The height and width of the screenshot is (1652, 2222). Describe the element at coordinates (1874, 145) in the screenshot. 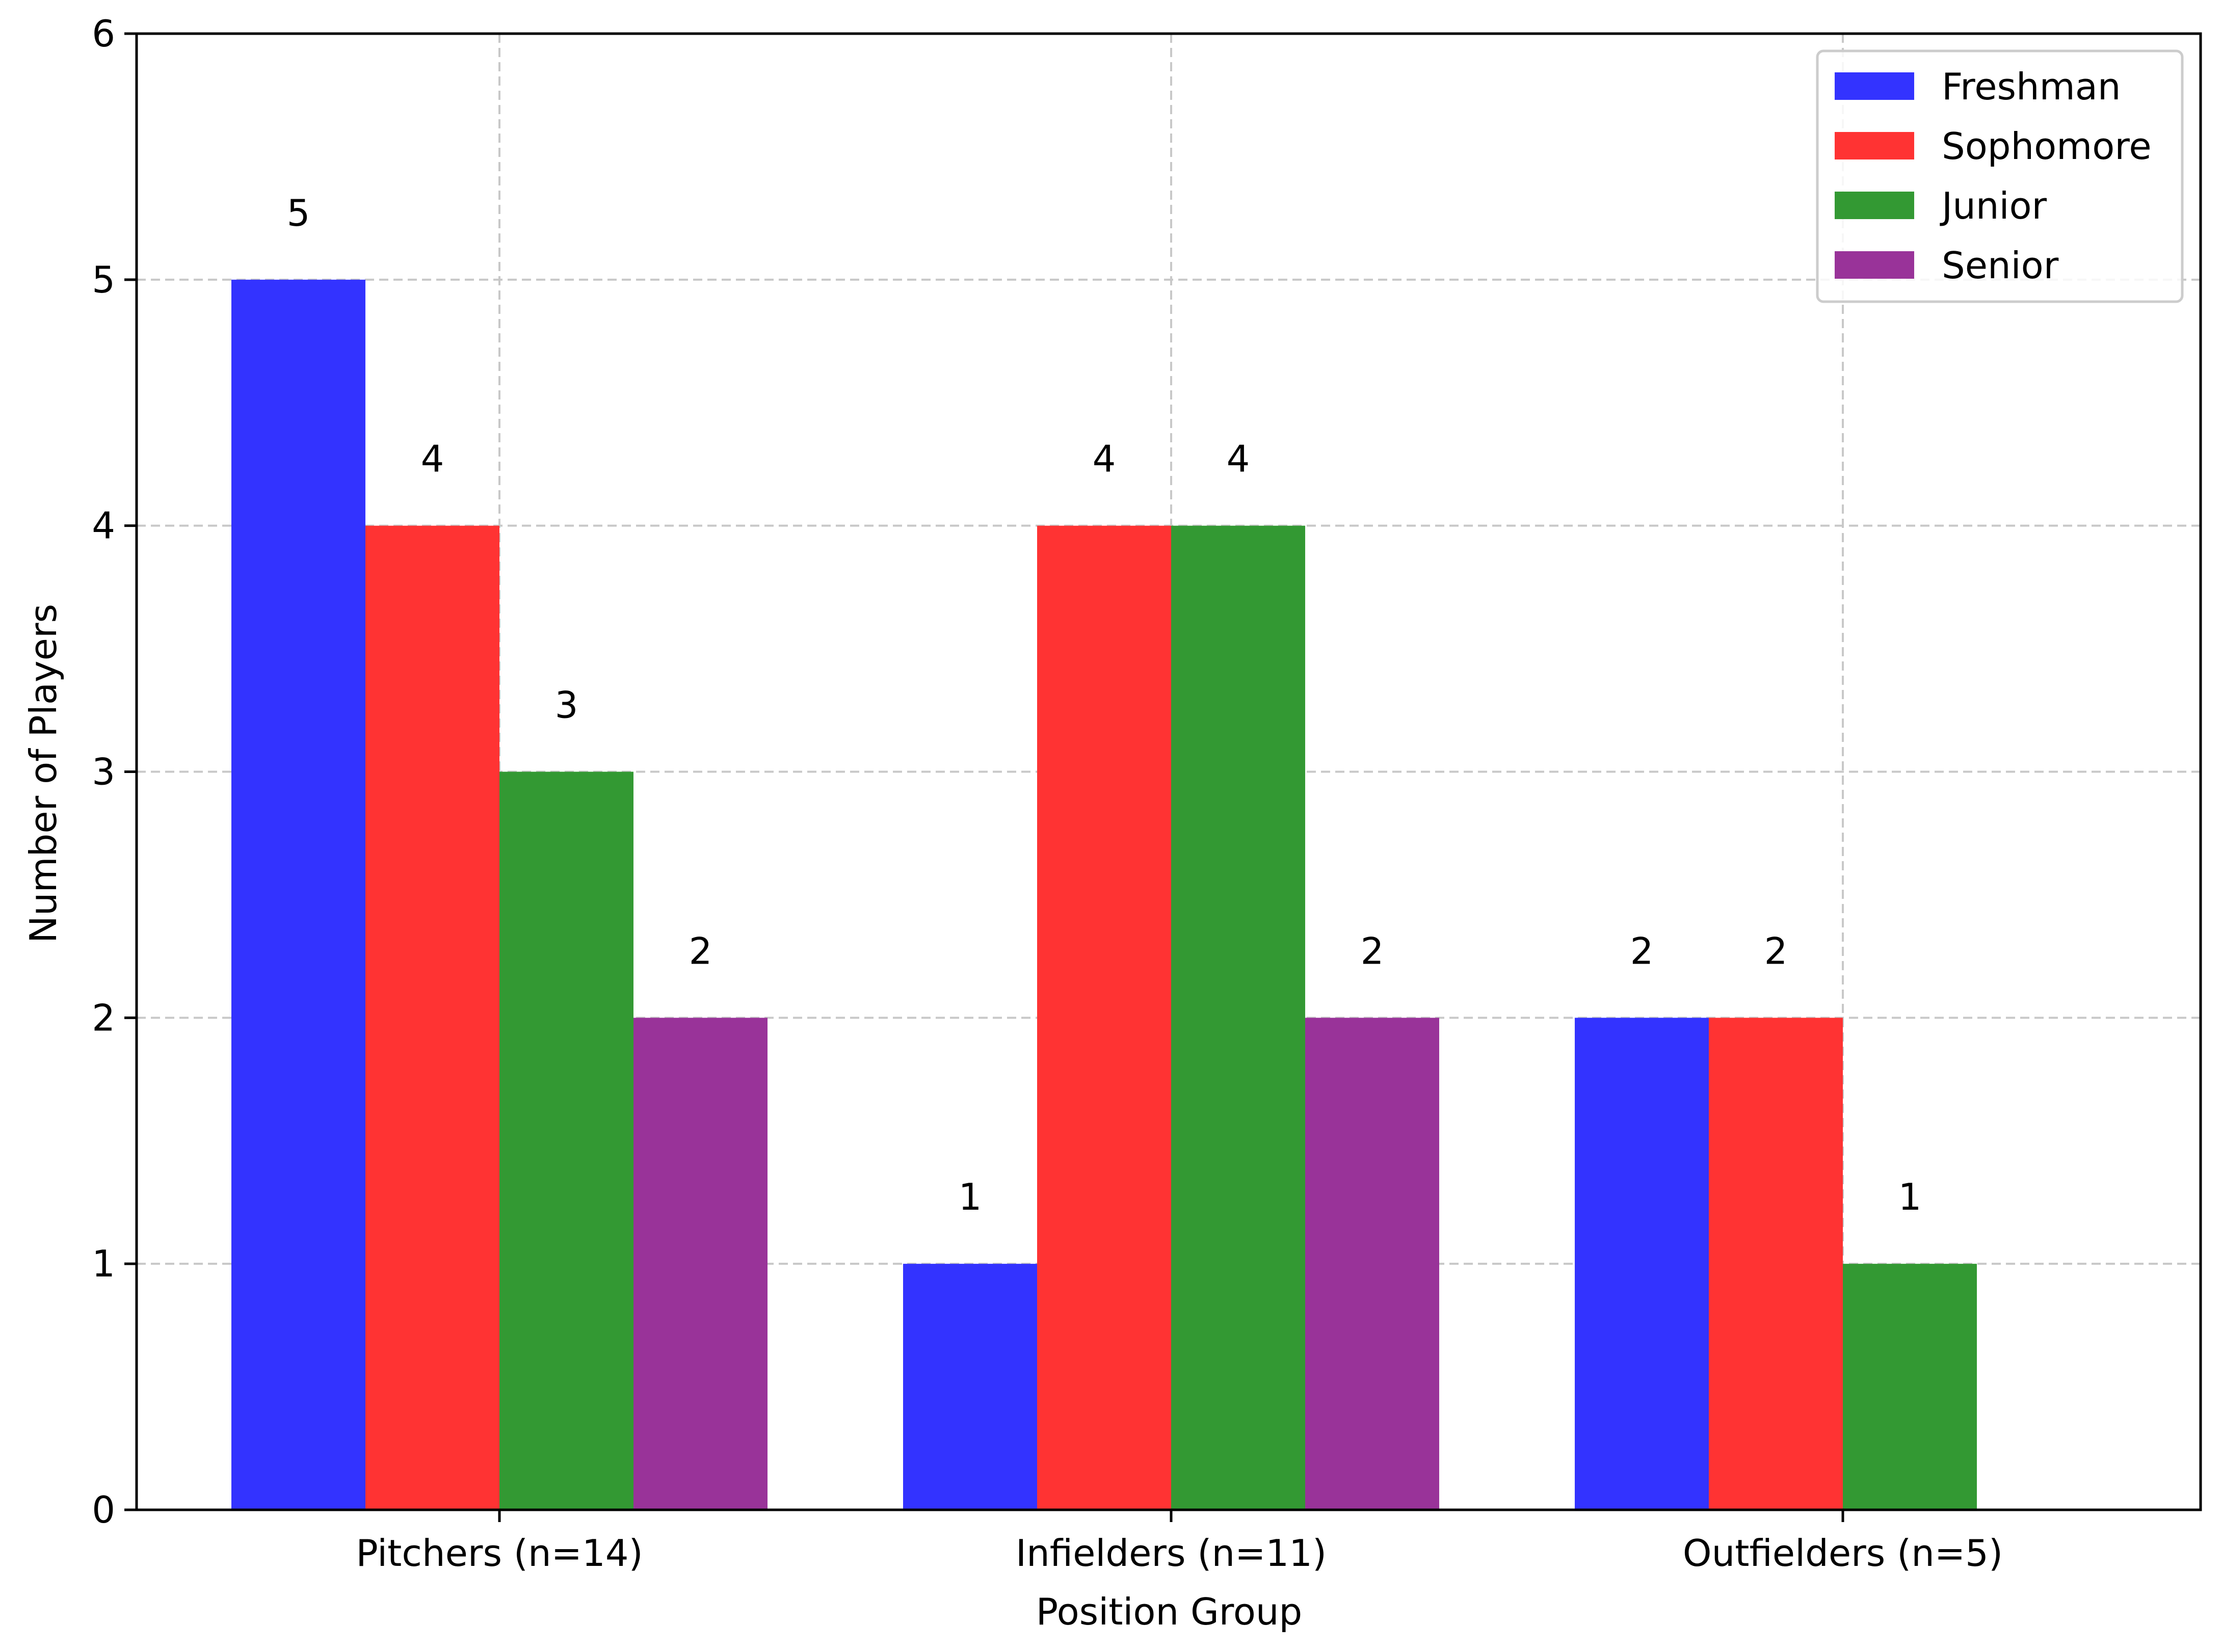

I see `legend-swatch-sophomore` at that location.